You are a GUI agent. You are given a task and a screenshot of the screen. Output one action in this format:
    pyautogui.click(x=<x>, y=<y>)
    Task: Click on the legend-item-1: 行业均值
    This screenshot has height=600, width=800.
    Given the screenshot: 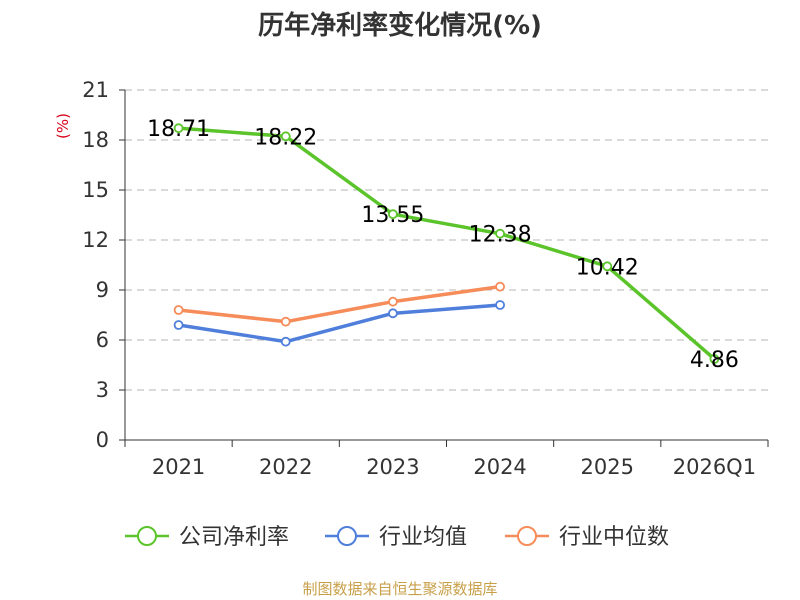 What is the action you would take?
    pyautogui.click(x=396, y=537)
    